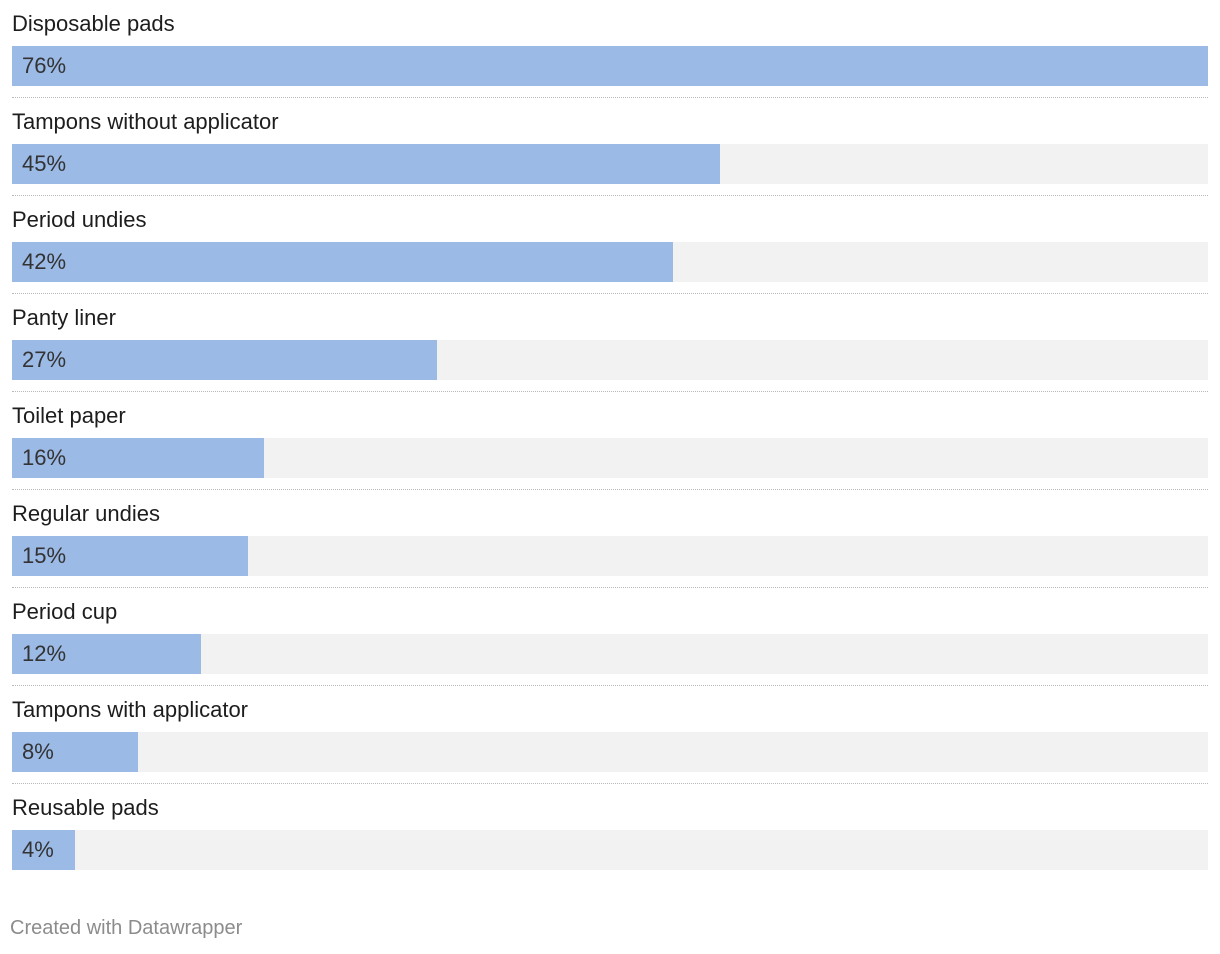 The image size is (1220, 954). I want to click on value-label: 8%, so click(38, 751).